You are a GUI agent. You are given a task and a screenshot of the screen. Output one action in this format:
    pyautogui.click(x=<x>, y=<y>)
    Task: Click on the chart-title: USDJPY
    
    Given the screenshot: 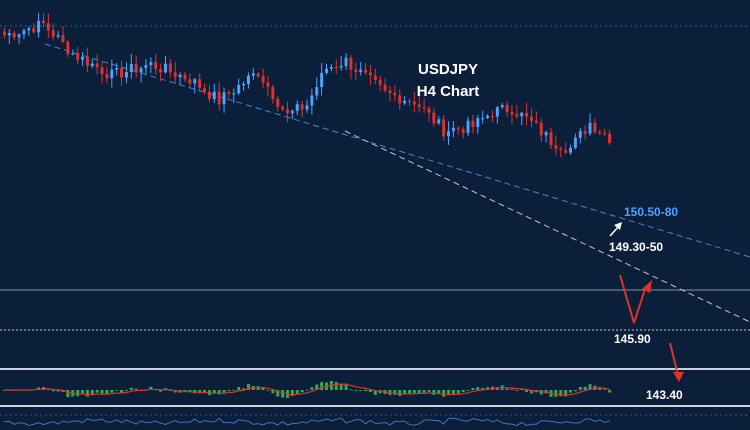 What is the action you would take?
    pyautogui.click(x=448, y=69)
    